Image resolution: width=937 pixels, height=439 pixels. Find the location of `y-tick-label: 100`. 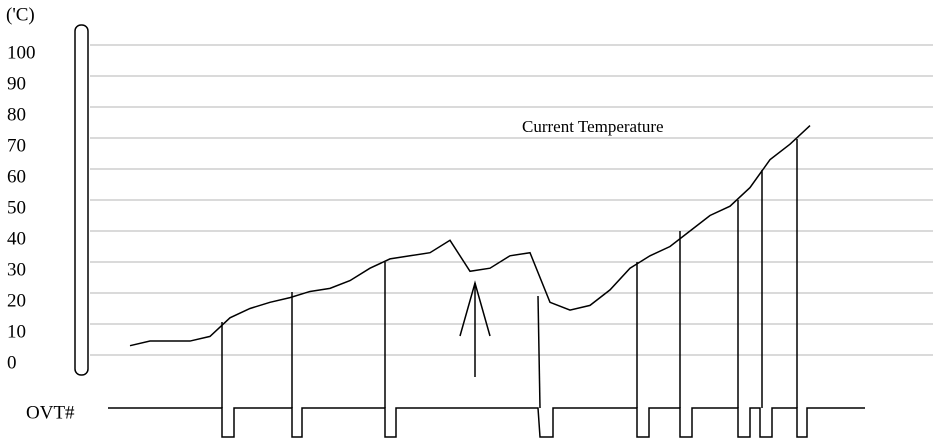

y-tick-label: 100 is located at coordinates (21, 52).